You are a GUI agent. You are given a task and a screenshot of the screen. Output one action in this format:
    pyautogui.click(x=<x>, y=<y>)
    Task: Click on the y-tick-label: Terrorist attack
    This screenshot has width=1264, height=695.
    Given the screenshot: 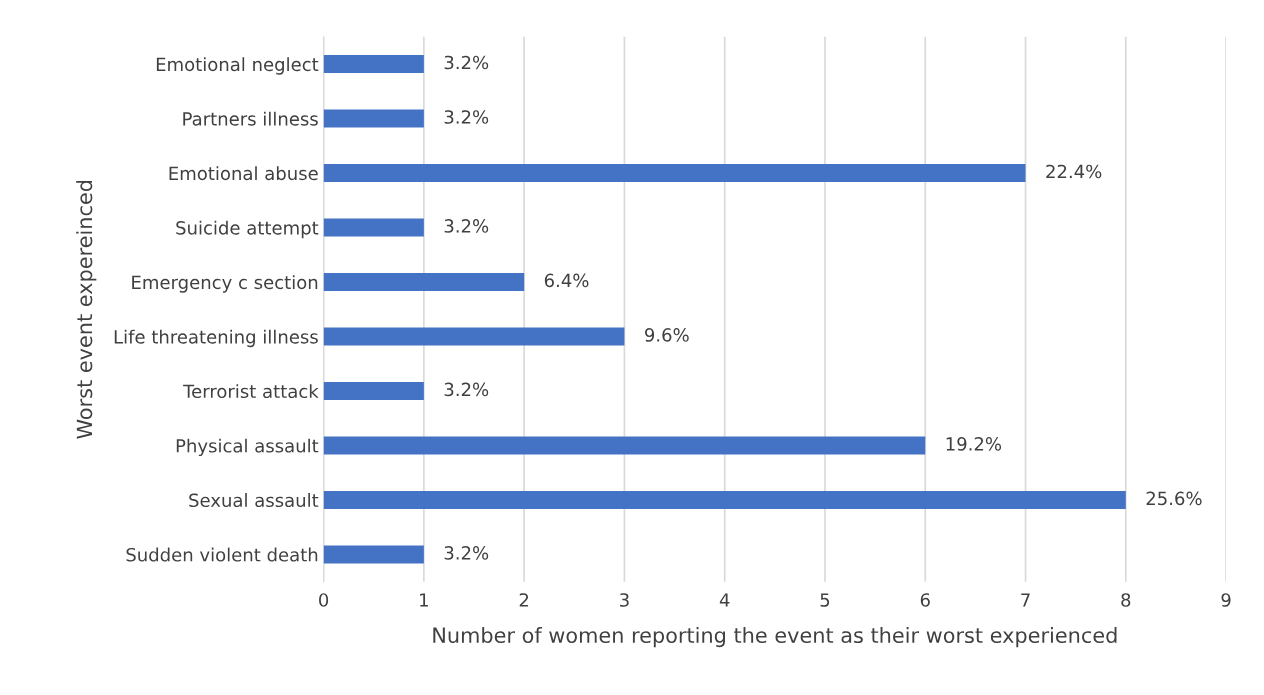 What is the action you would take?
    pyautogui.click(x=251, y=391)
    